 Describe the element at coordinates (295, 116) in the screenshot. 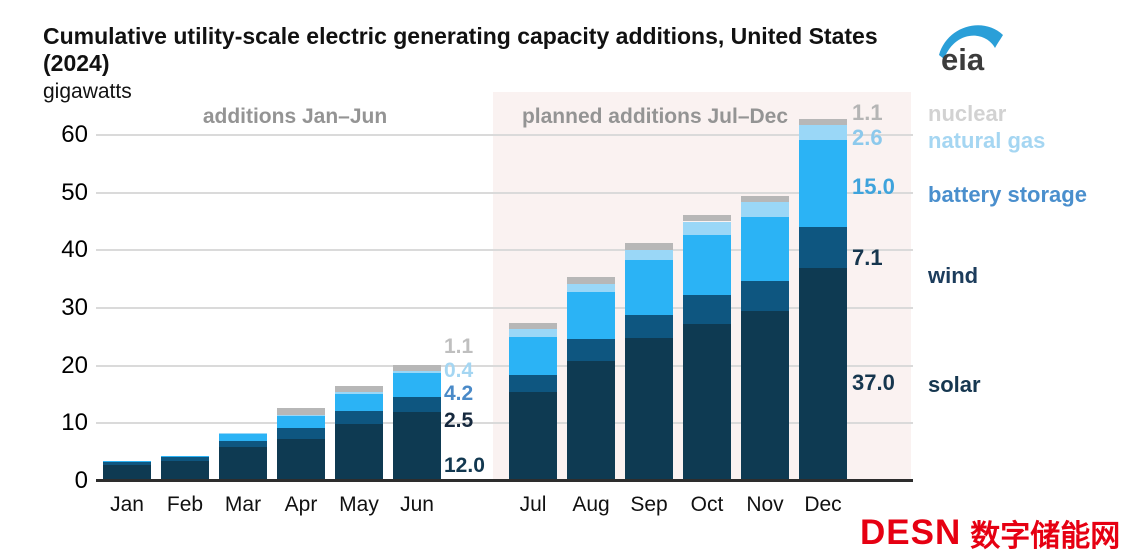

I see `annotation-additions-jan-jun: additions Jan–Jun` at that location.